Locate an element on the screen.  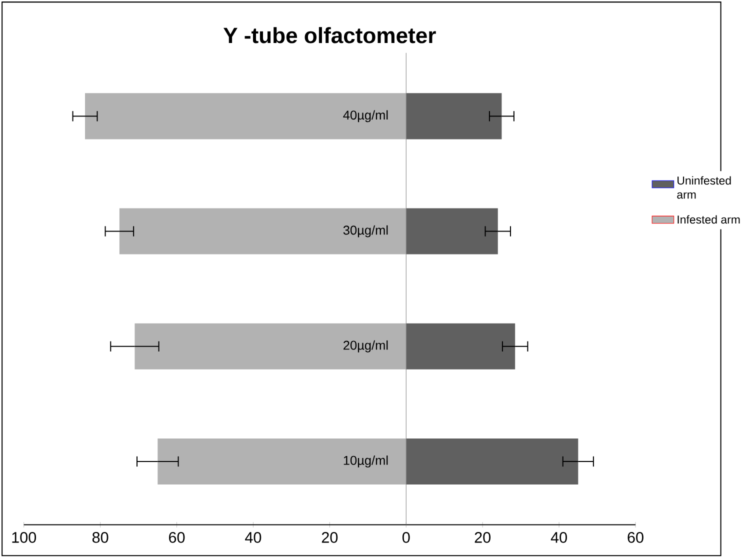
y-tick-label: 10µg/ml is located at coordinates (366, 462).